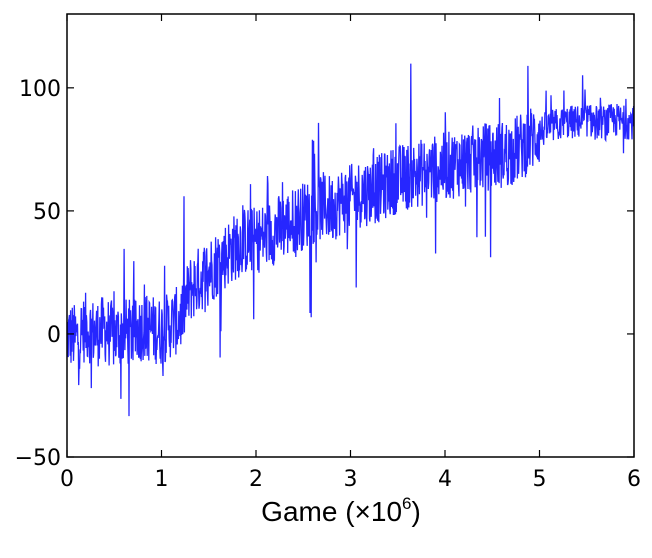 The image size is (652, 558). I want to click on x-tick-label: 4, so click(445, 479).